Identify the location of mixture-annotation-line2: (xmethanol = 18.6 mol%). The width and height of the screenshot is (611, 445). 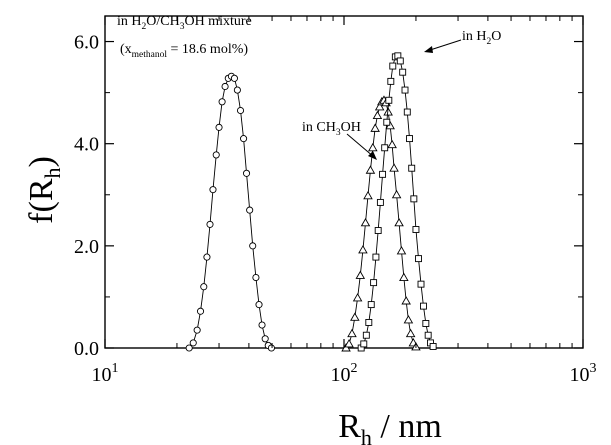
(184, 51).